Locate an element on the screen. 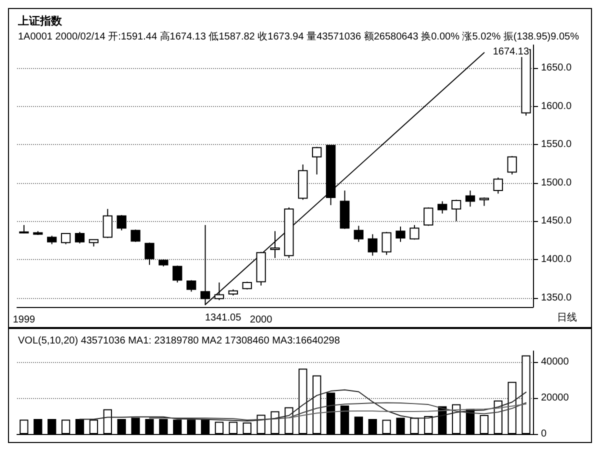 Image resolution: width=600 pixels, height=451 pixels. y-tick-label: 1500.0 is located at coordinates (556, 182).